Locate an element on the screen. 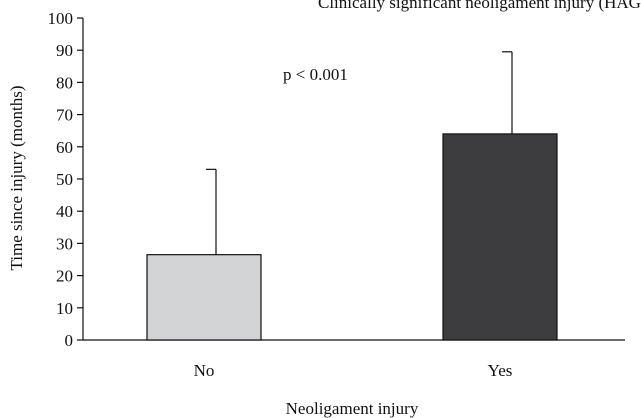 The width and height of the screenshot is (641, 418). y-tick-label: 20 is located at coordinates (64, 276).